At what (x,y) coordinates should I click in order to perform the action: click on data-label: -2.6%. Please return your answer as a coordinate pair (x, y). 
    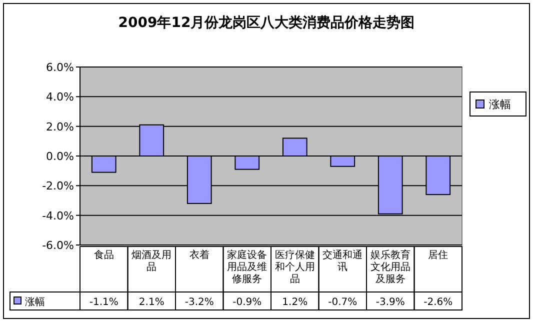
    Looking at the image, I should click on (438, 302).